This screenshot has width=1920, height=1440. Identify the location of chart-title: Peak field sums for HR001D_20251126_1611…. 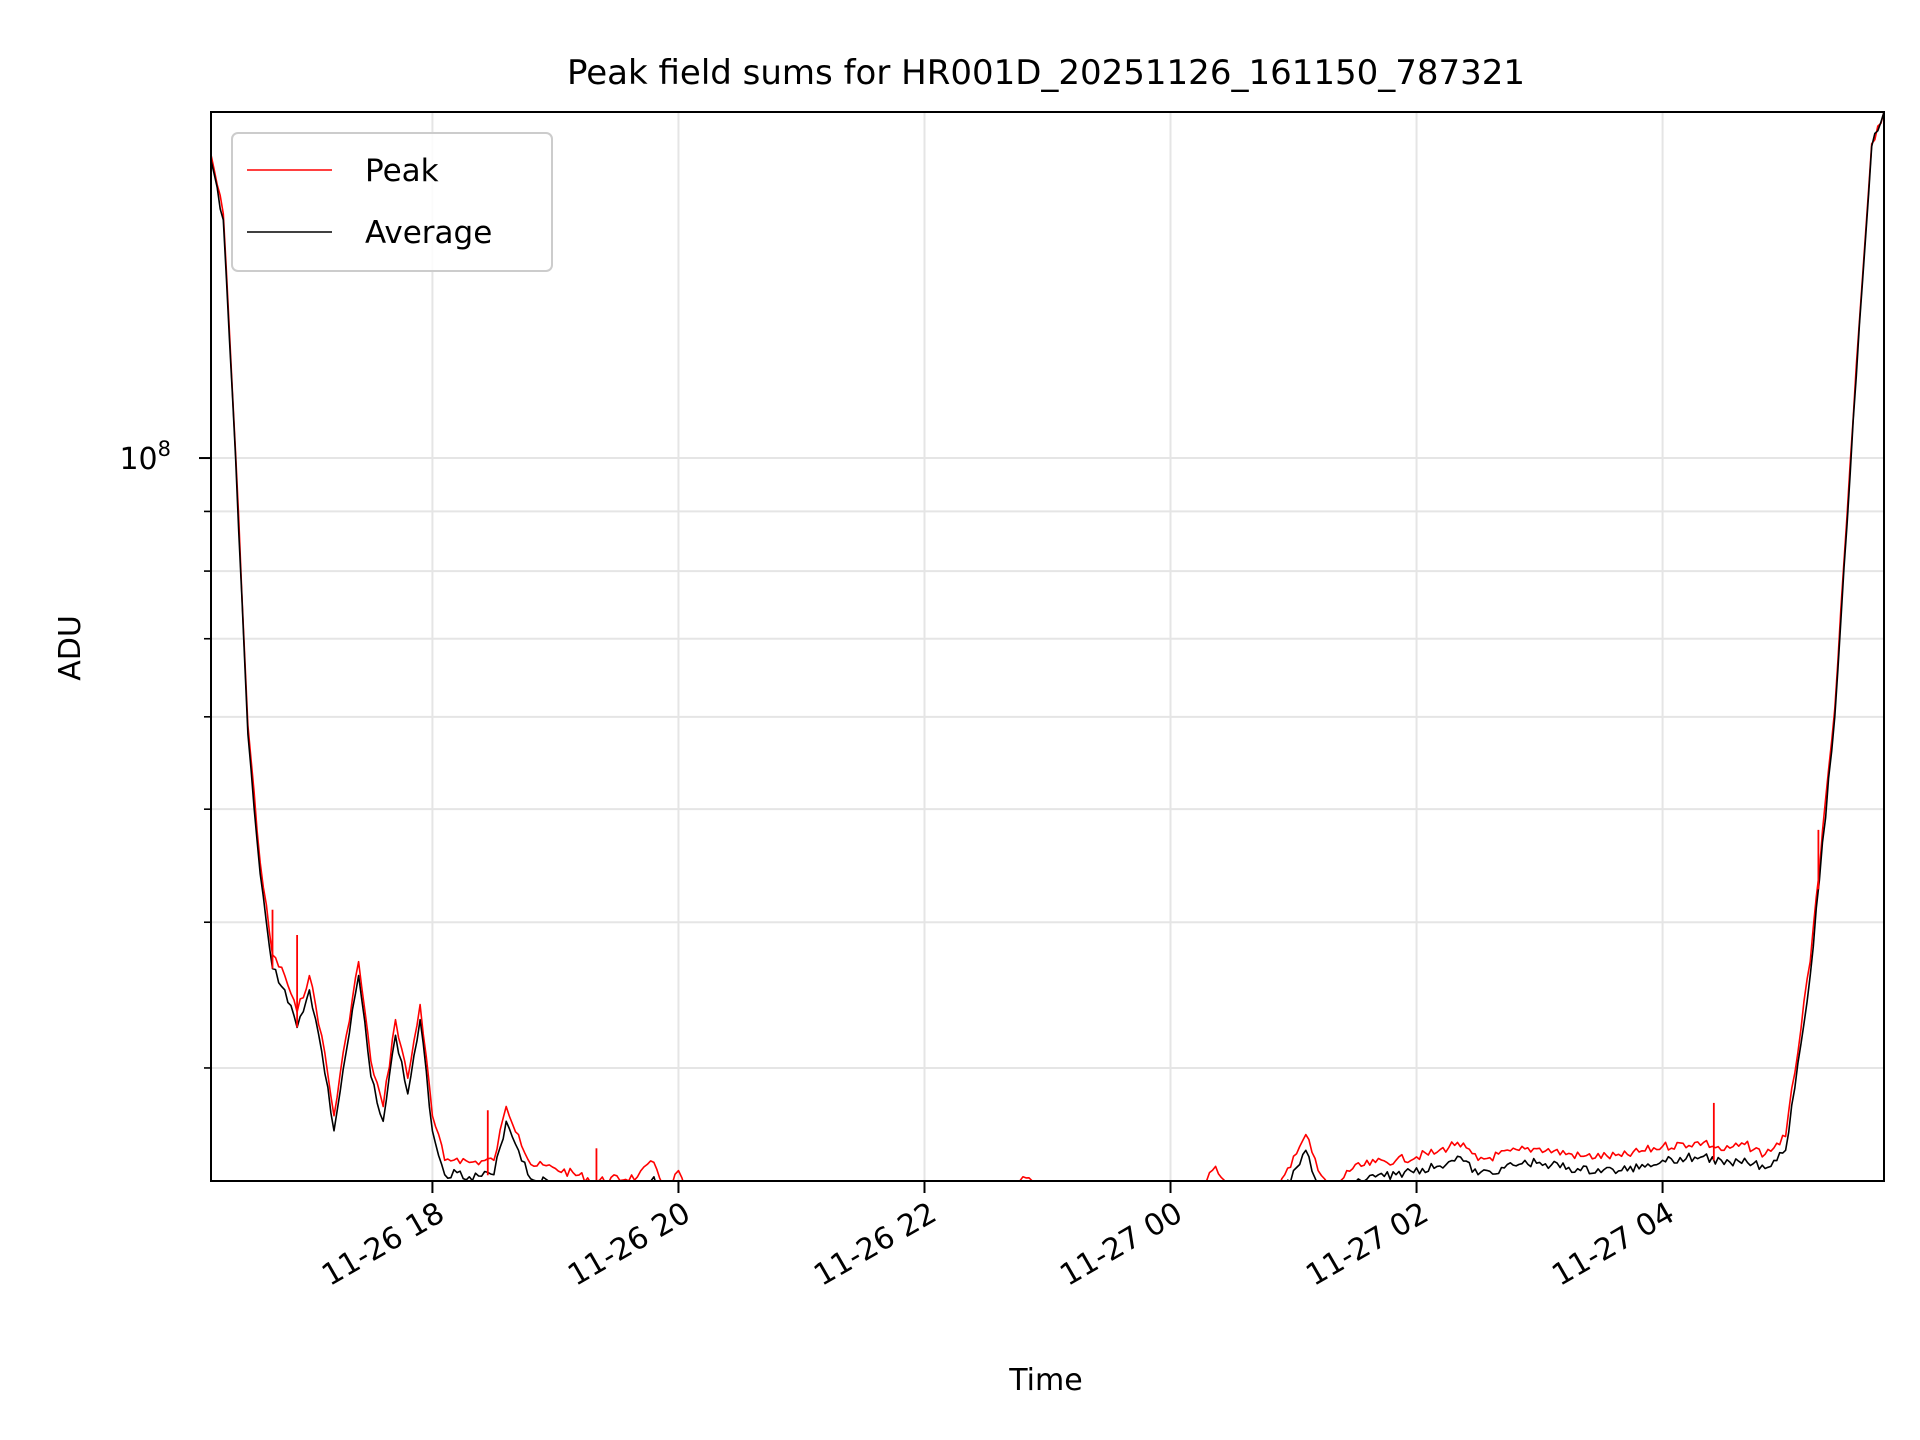
(1046, 73).